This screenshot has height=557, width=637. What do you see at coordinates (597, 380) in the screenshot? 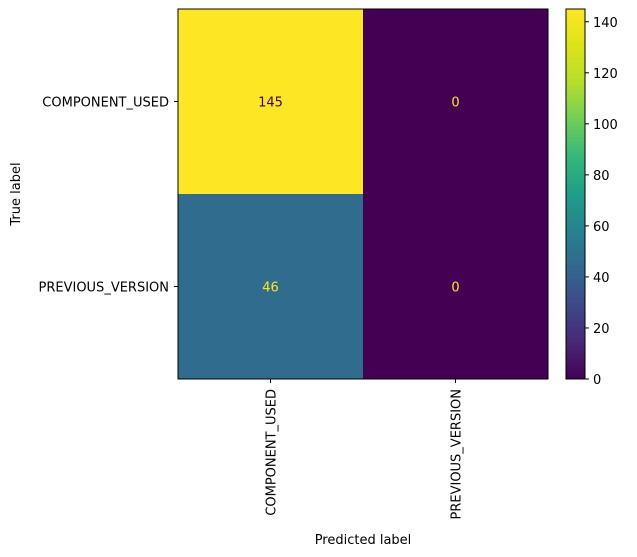
I see `colorbar-tick-label: 0` at bounding box center [597, 380].